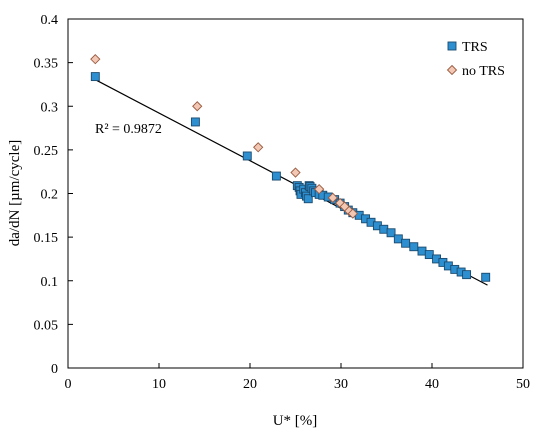 The height and width of the screenshot is (436, 550). What do you see at coordinates (297, 377) in the screenshot?
I see `x-axis: 0 10 20 30 40 50` at bounding box center [297, 377].